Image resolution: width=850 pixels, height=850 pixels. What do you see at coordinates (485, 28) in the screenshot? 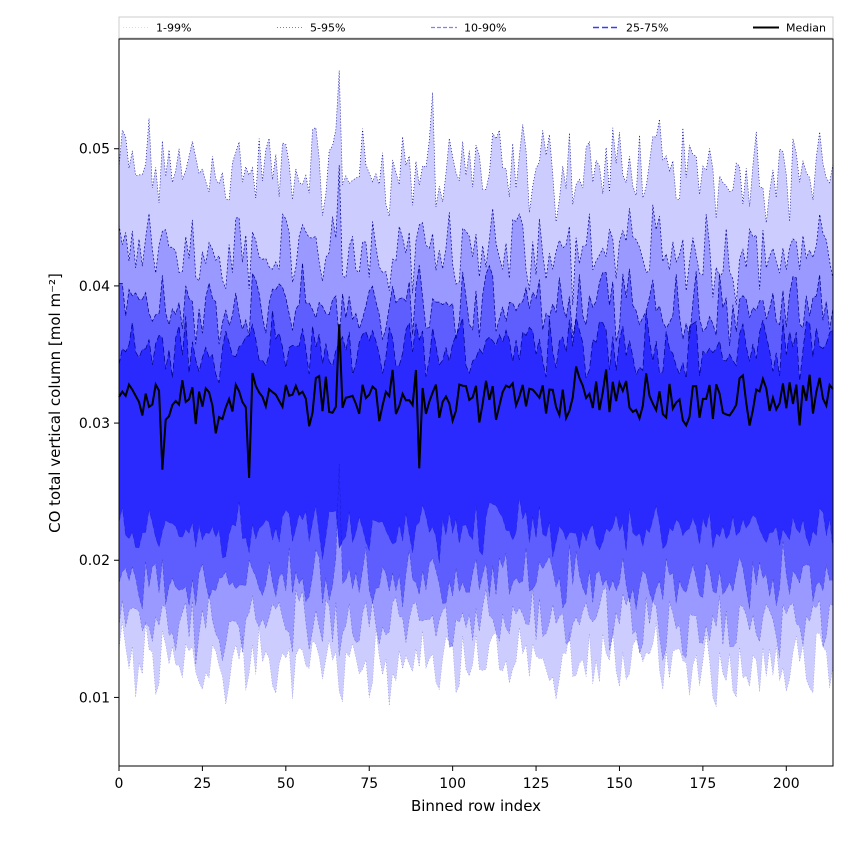
I see `legend-label: 10-90%` at bounding box center [485, 28].